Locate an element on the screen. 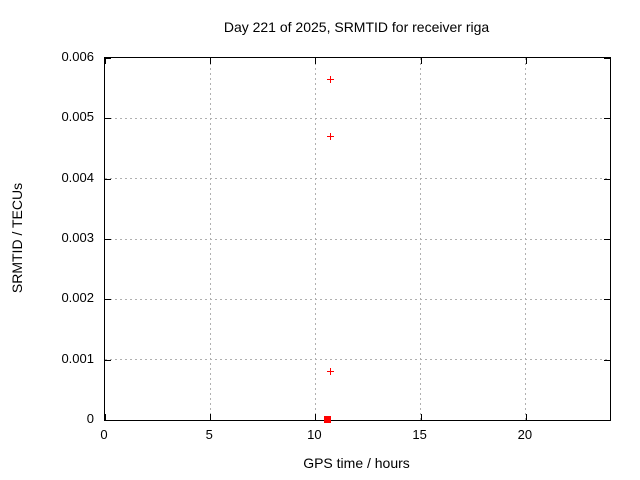 The image size is (640, 480). y-tick-label: 0.001 is located at coordinates (77, 358).